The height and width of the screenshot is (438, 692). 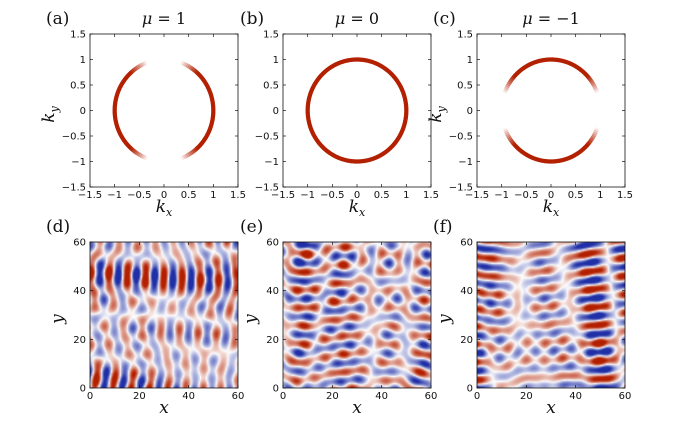 I want to click on axes-frame, so click(x=164, y=315).